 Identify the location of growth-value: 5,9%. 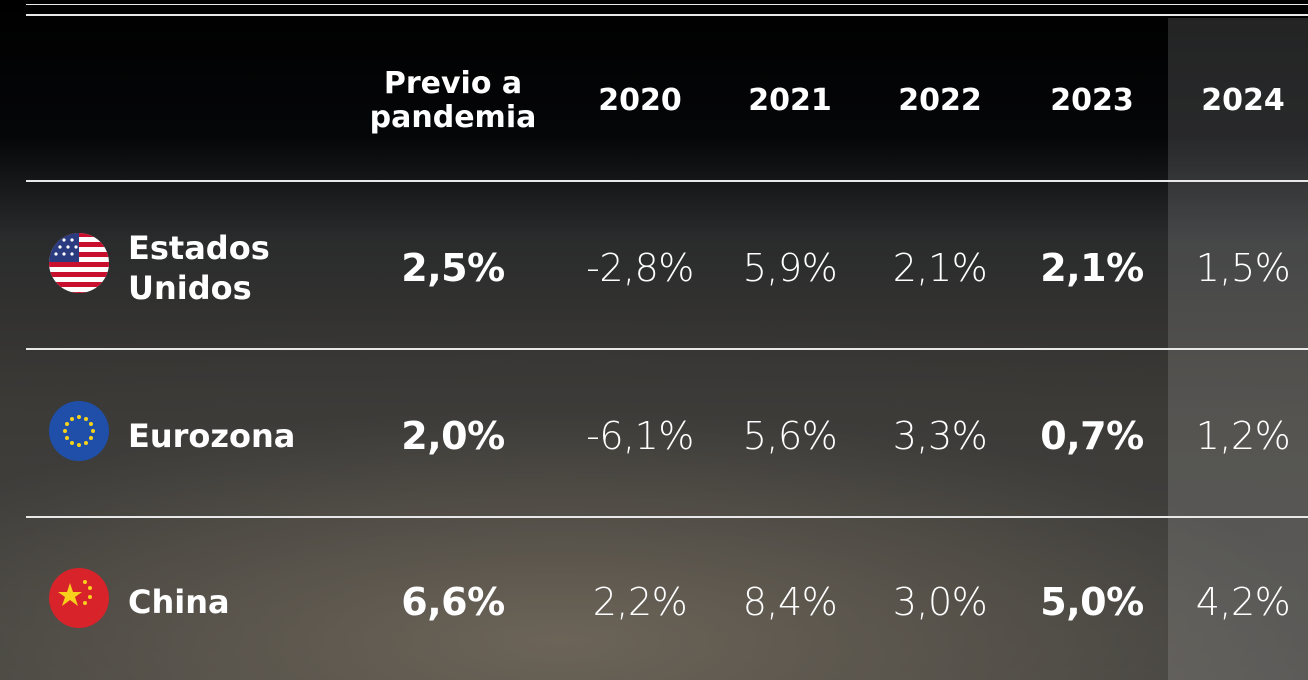
(790, 268).